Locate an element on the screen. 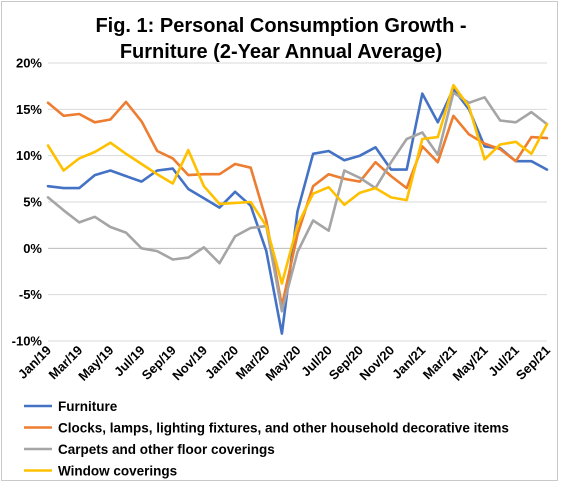  y-tick-label: 15% is located at coordinates (29, 109).